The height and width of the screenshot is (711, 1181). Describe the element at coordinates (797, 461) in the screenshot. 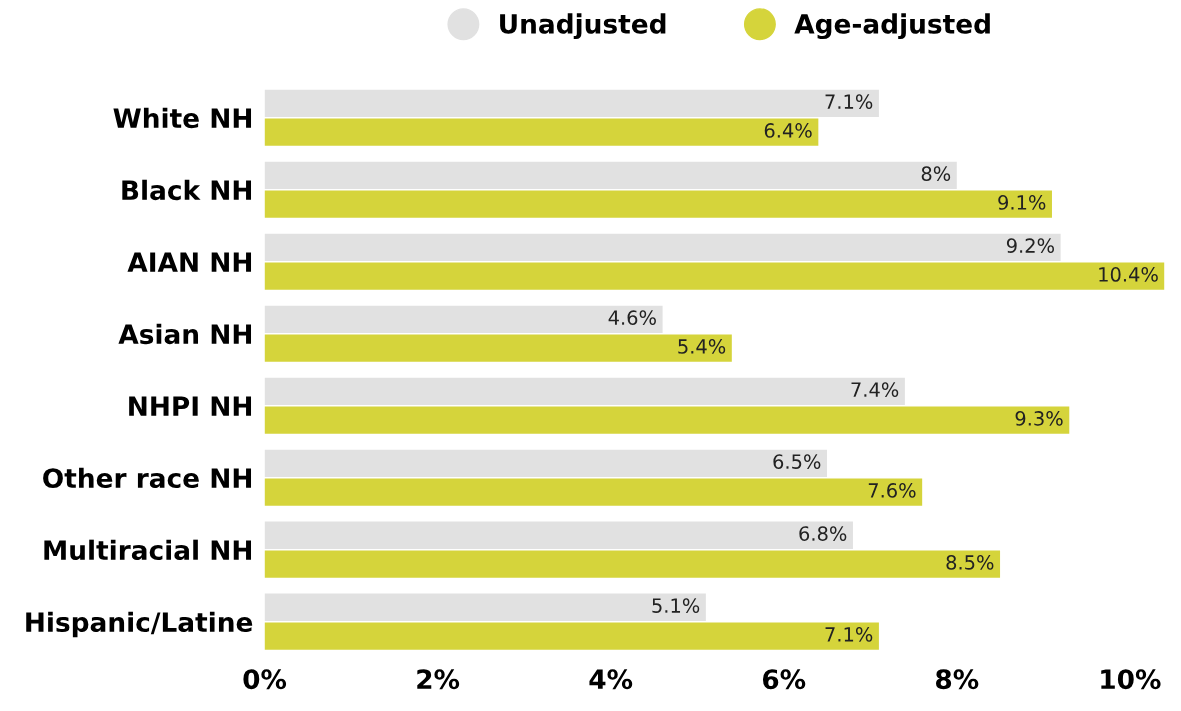

I see `data-label: 6.5%` at that location.